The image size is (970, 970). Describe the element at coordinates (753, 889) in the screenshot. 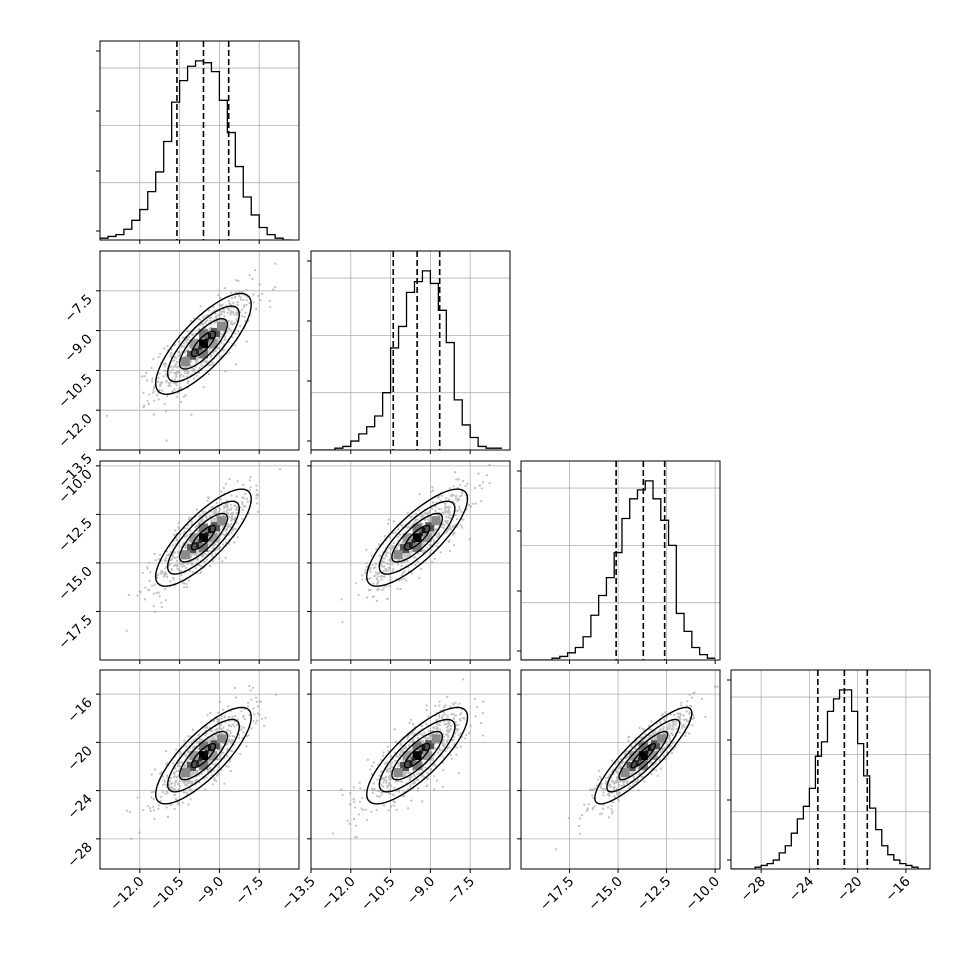

I see `x-tick-label-4-0: −28` at that location.